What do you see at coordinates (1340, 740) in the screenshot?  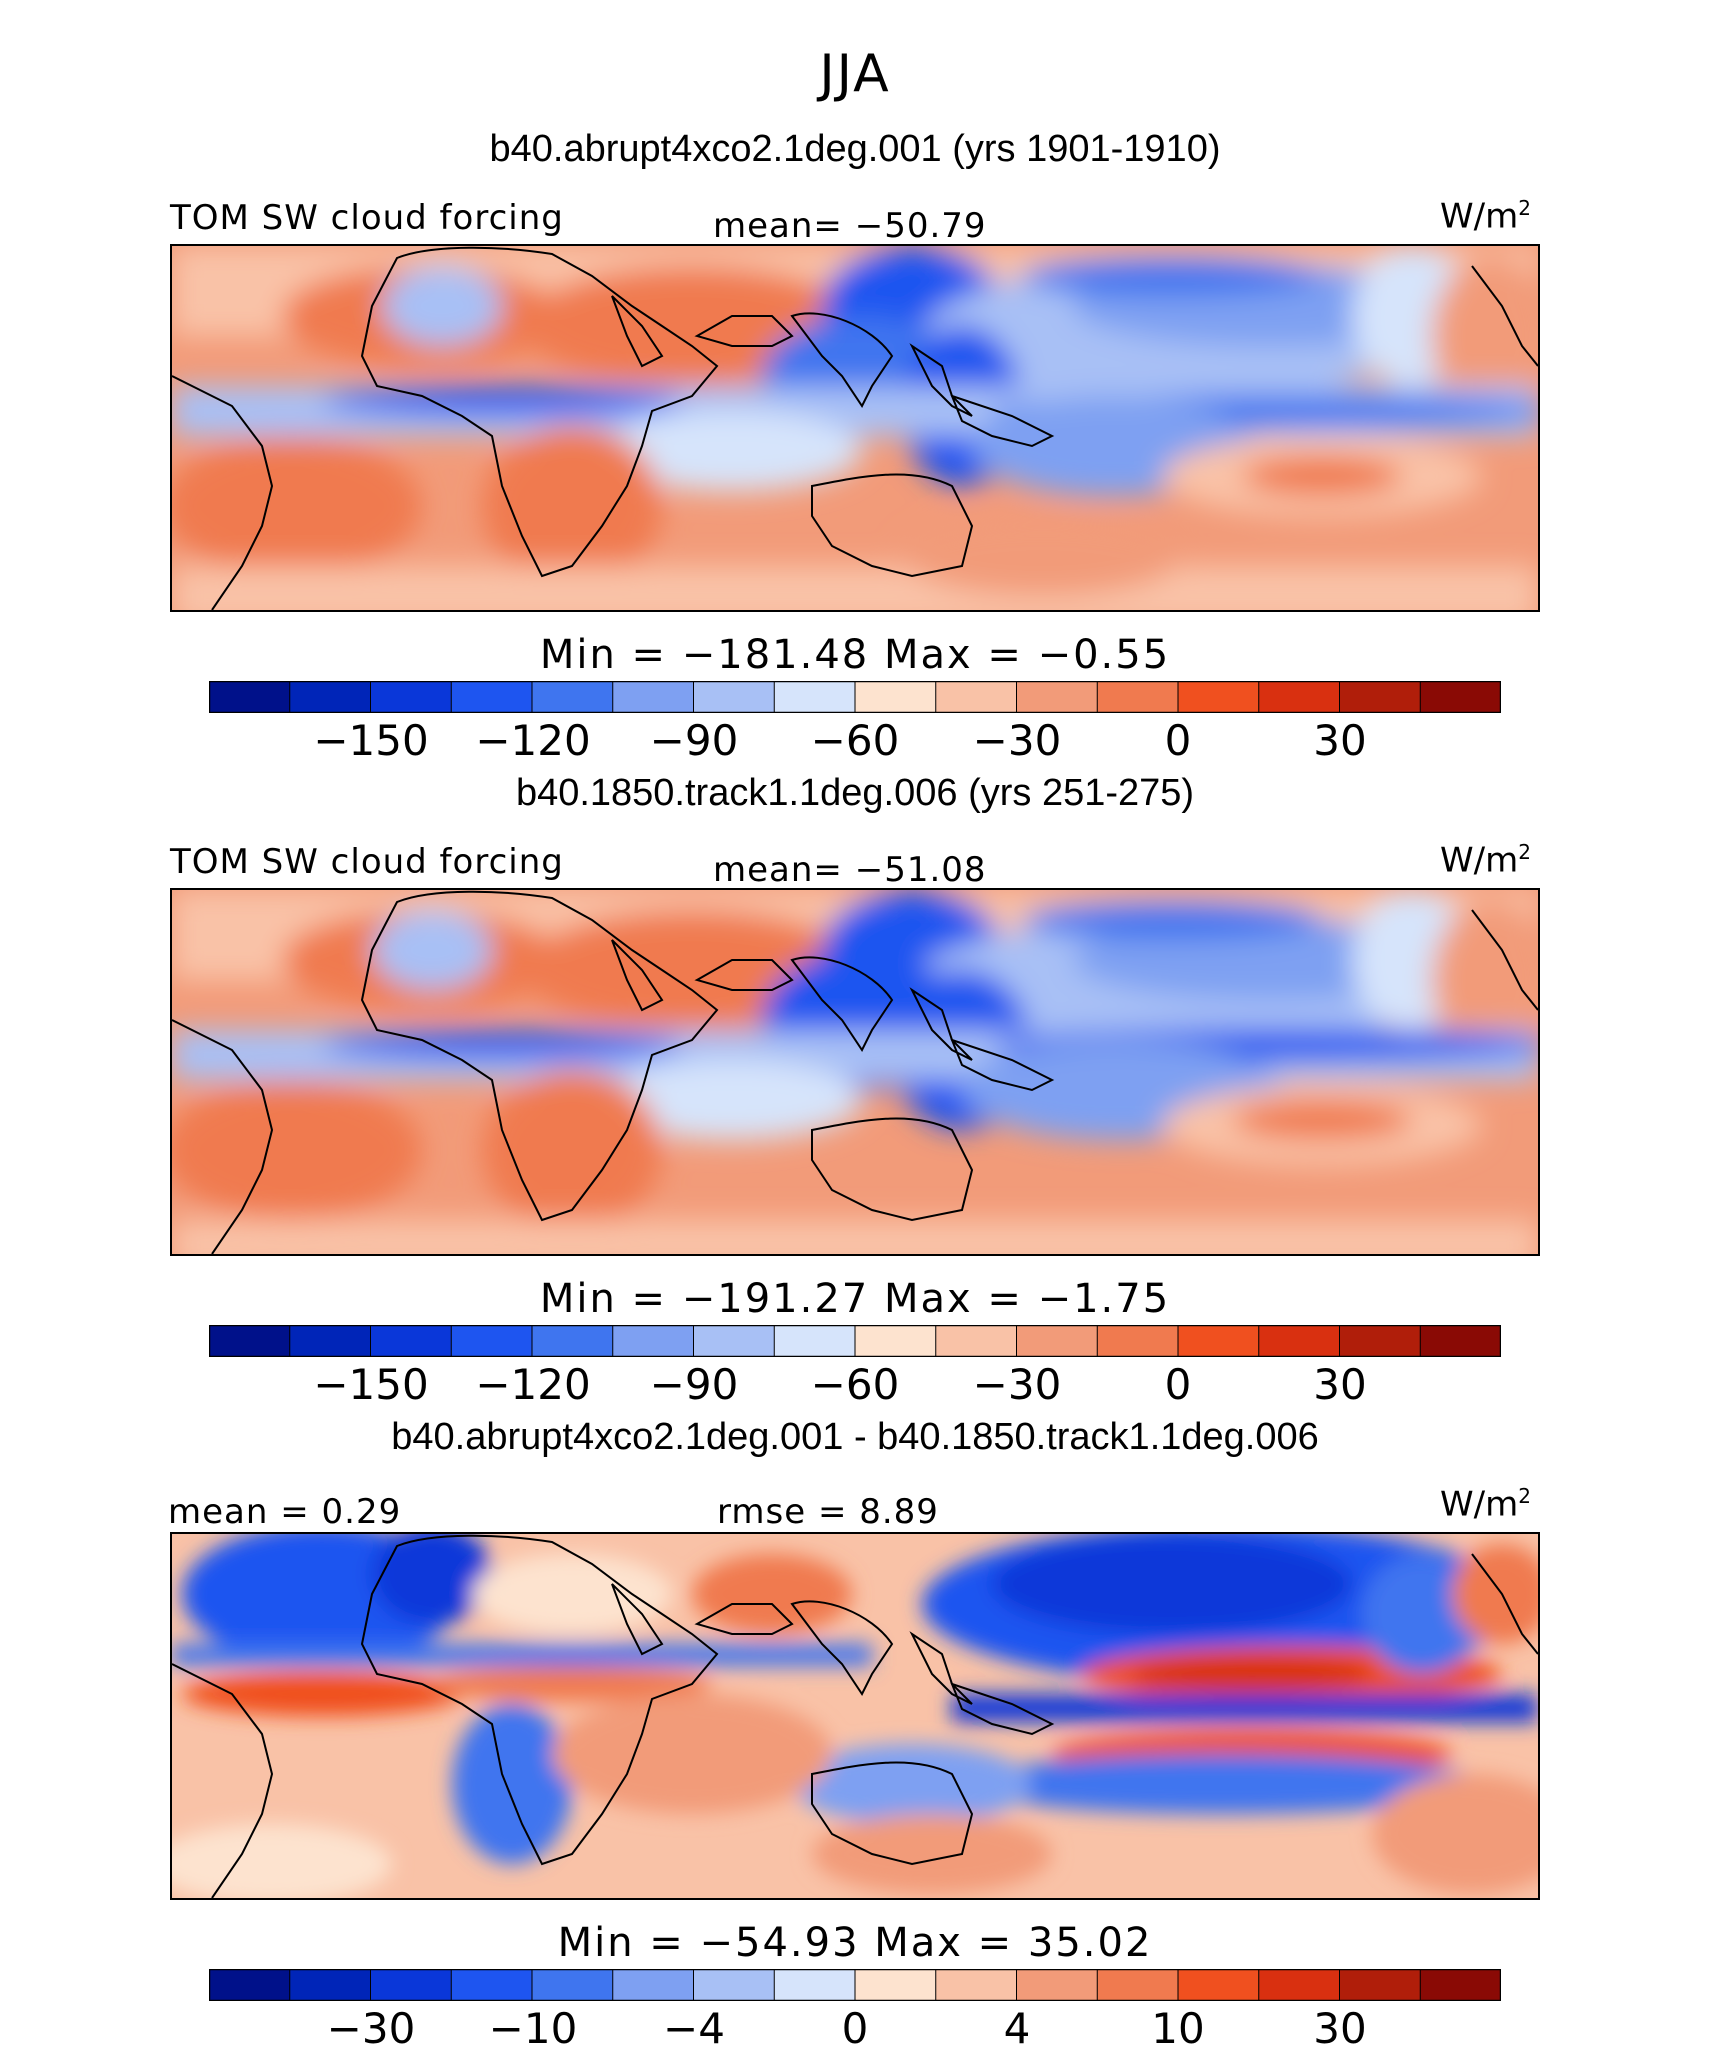 I see `panel-1-cbar-tick: 30` at bounding box center [1340, 740].